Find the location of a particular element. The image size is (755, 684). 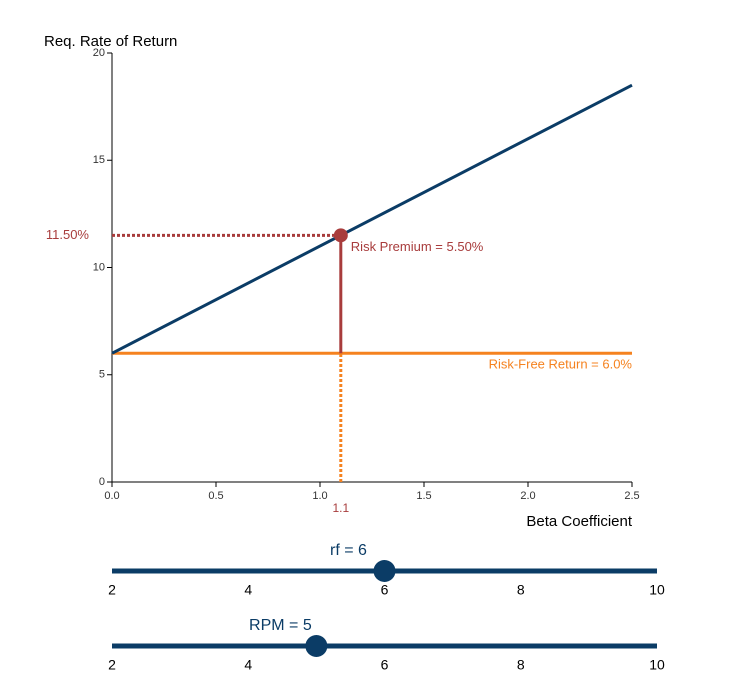

slider-label: RPM = 5 is located at coordinates (280, 625).